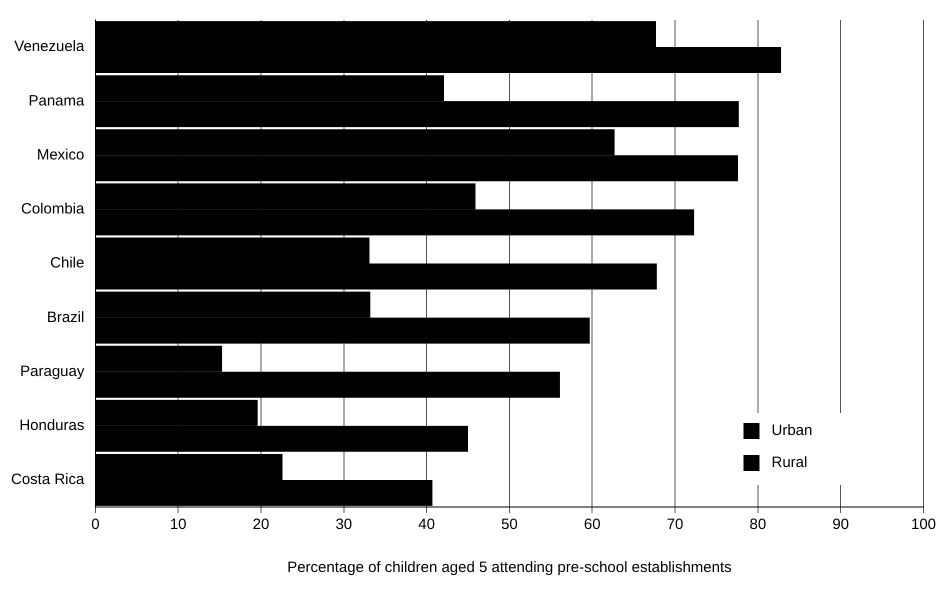 The width and height of the screenshot is (947, 589). Describe the element at coordinates (923, 525) in the screenshot. I see `x-tick-label: 100` at that location.